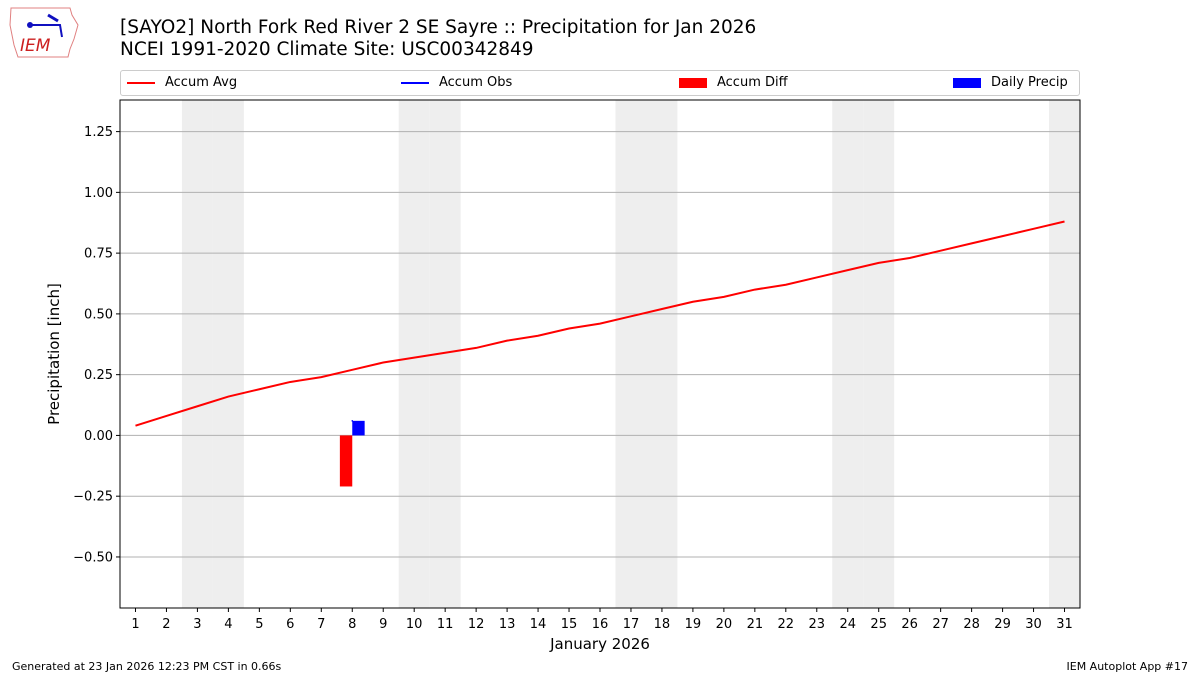 Image resolution: width=1200 pixels, height=675 pixels. What do you see at coordinates (971, 624) in the screenshot?
I see `x-tick-label: 28` at bounding box center [971, 624].